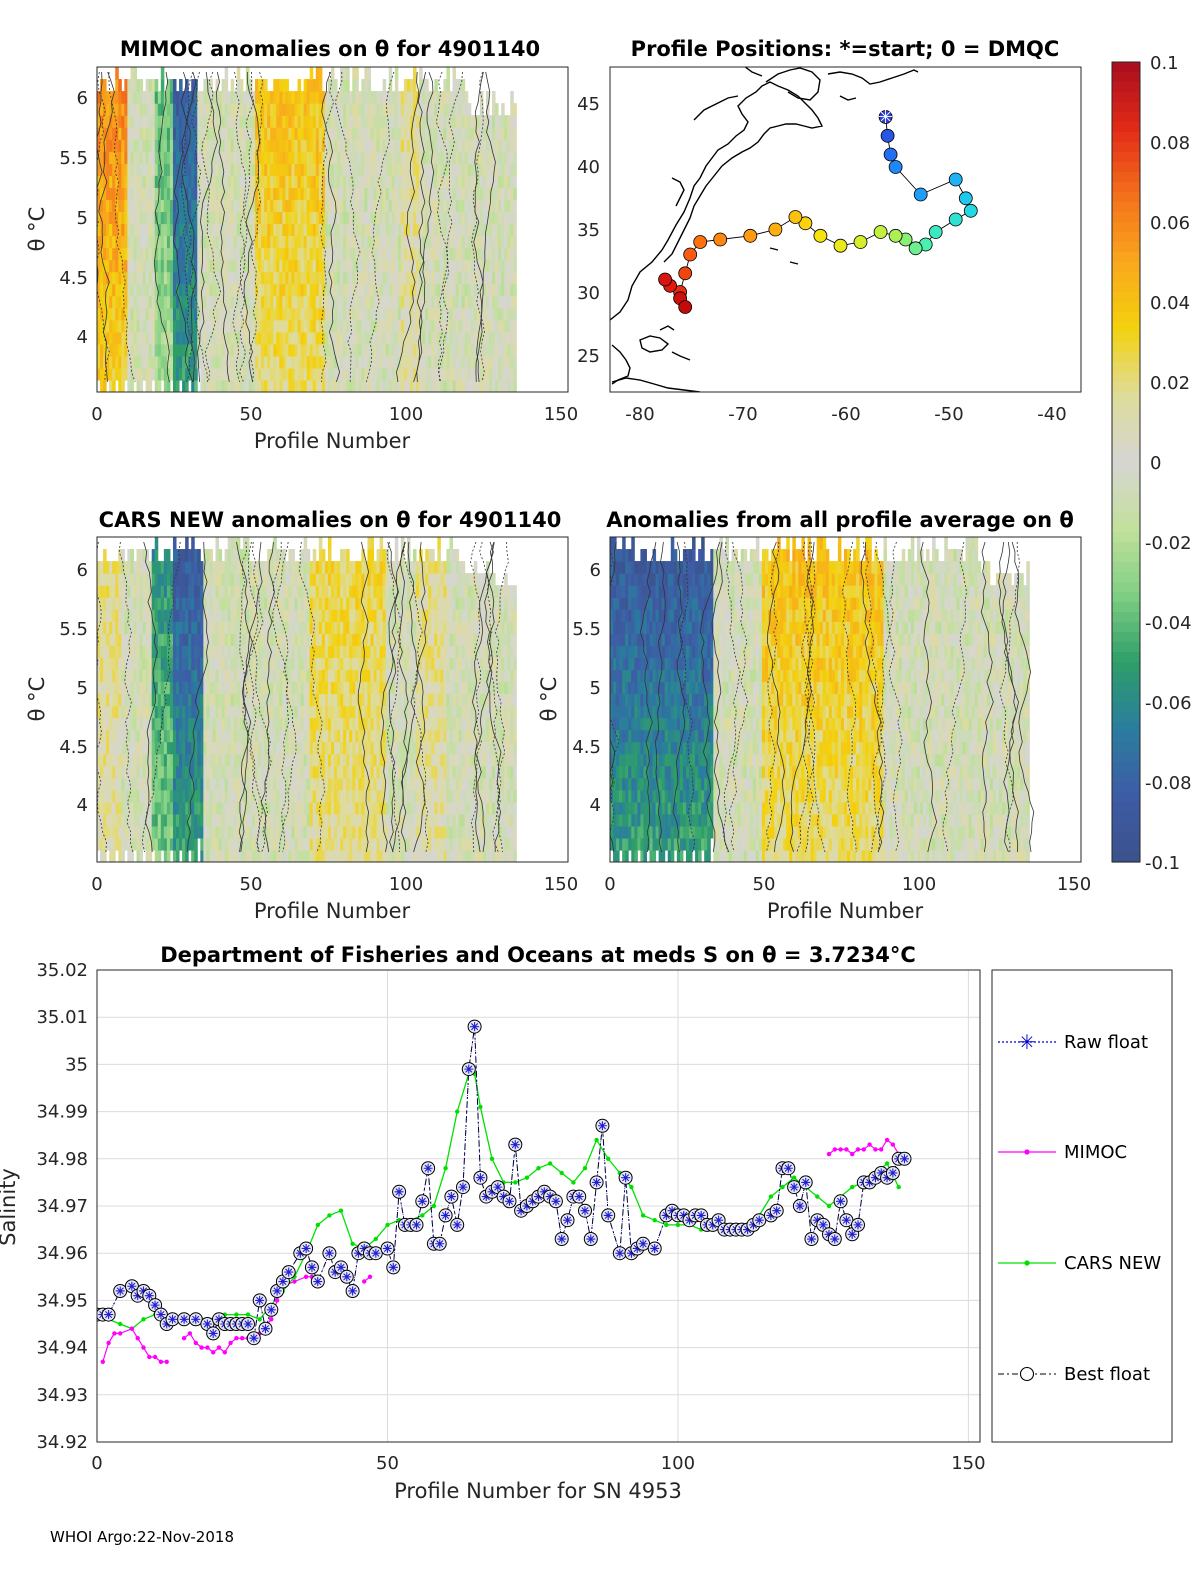 The height and width of the screenshot is (1575, 1200). I want to click on profile-position-point, so click(805, 223).